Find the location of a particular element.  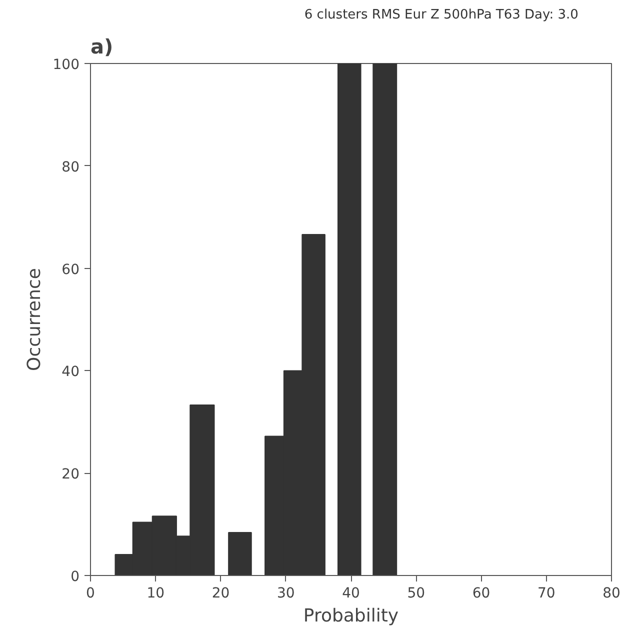

y-tick-label: 60 is located at coordinates (71, 270).